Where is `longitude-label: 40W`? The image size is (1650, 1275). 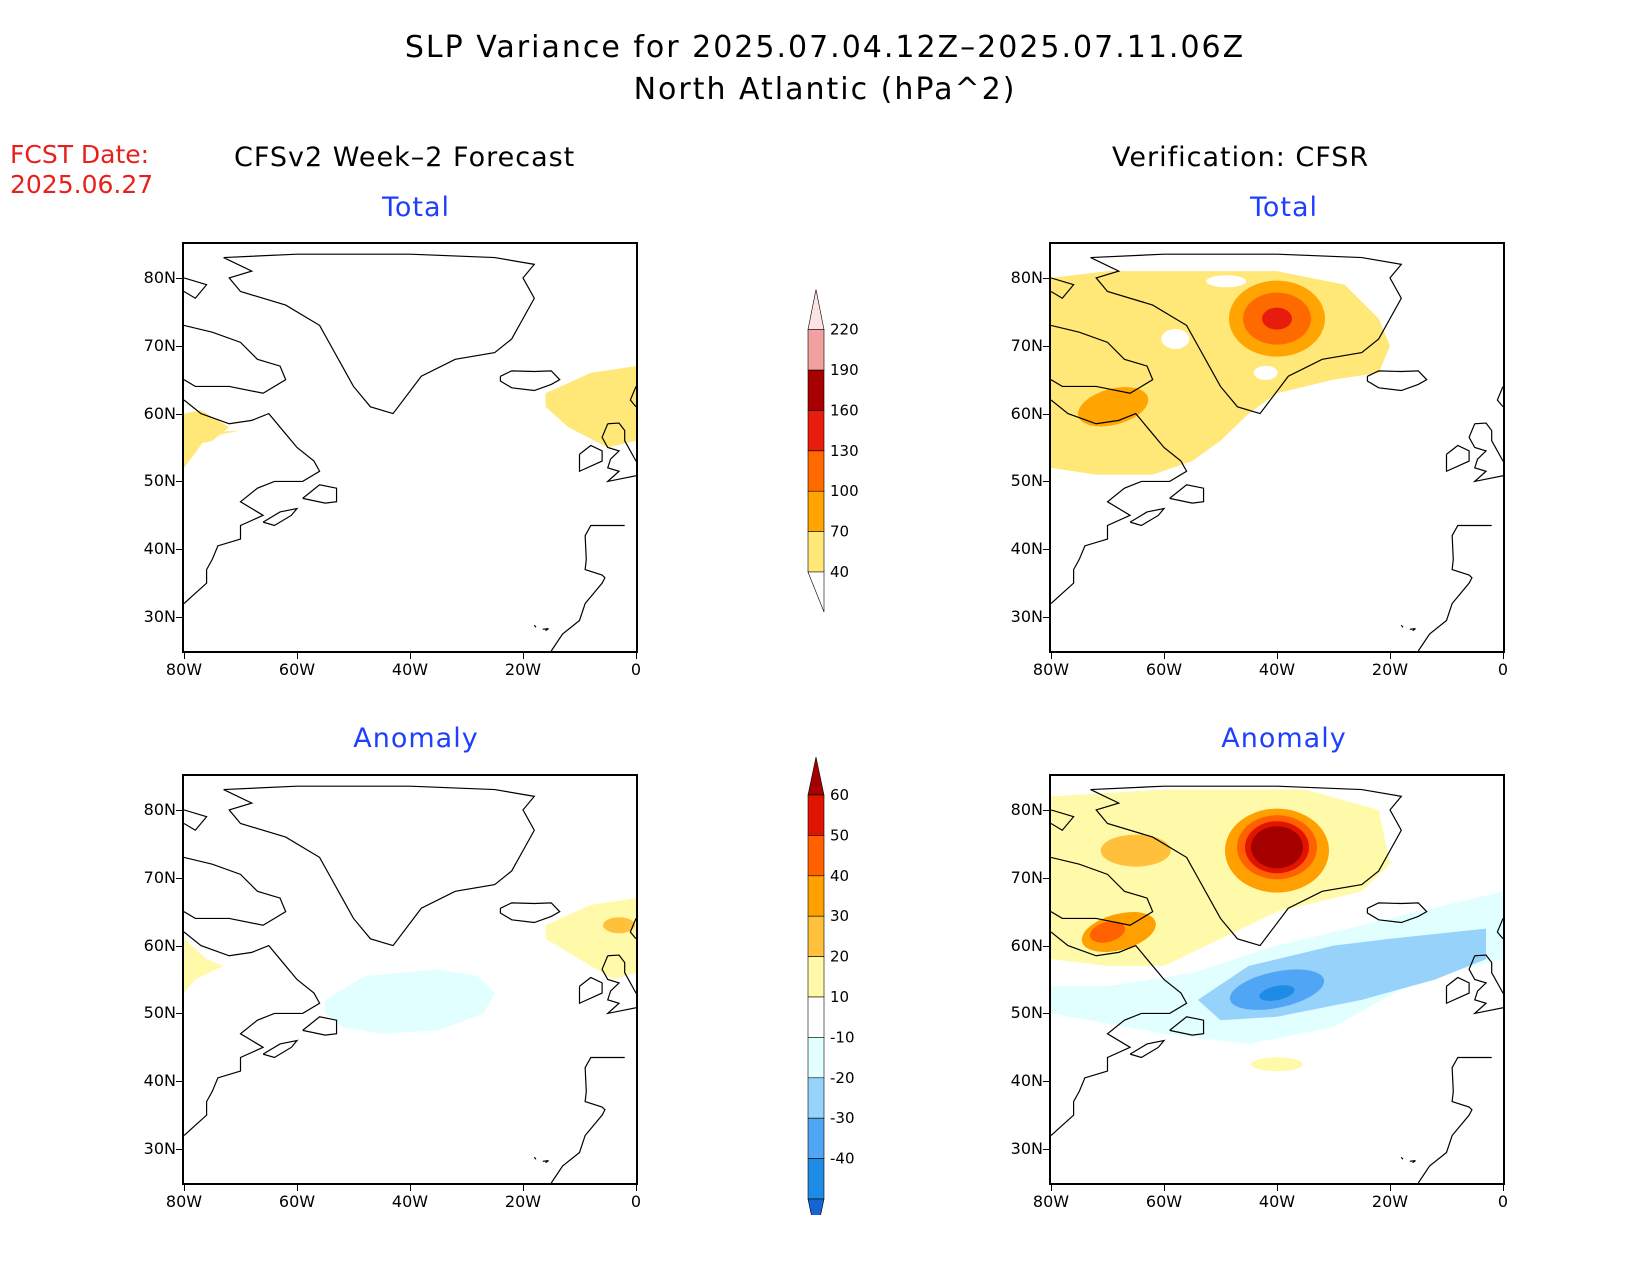 longitude-label: 40W is located at coordinates (410, 1201).